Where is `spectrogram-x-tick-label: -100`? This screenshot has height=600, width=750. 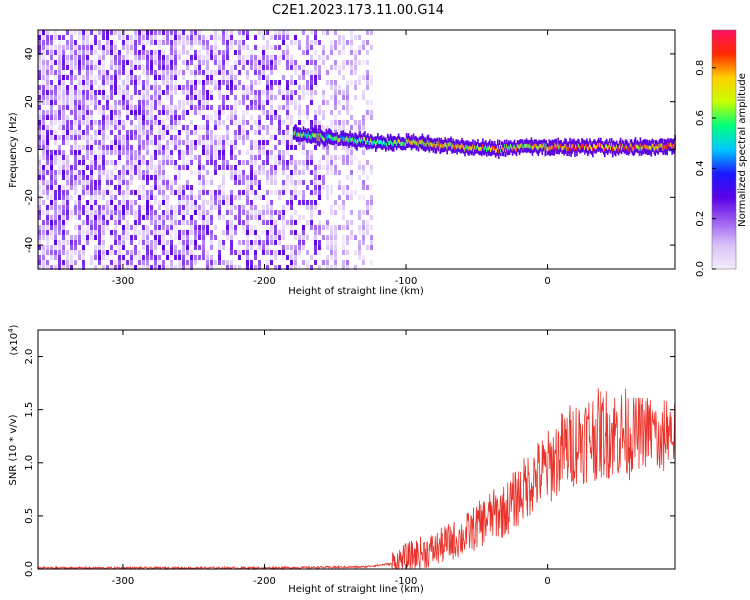 spectrogram-x-tick-label: -100 is located at coordinates (406, 281).